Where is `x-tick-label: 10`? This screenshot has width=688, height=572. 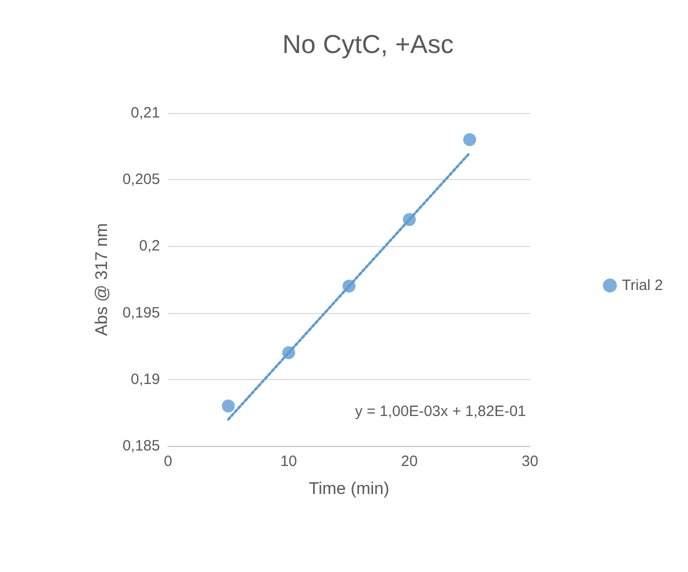
x-tick-label: 10 is located at coordinates (289, 461).